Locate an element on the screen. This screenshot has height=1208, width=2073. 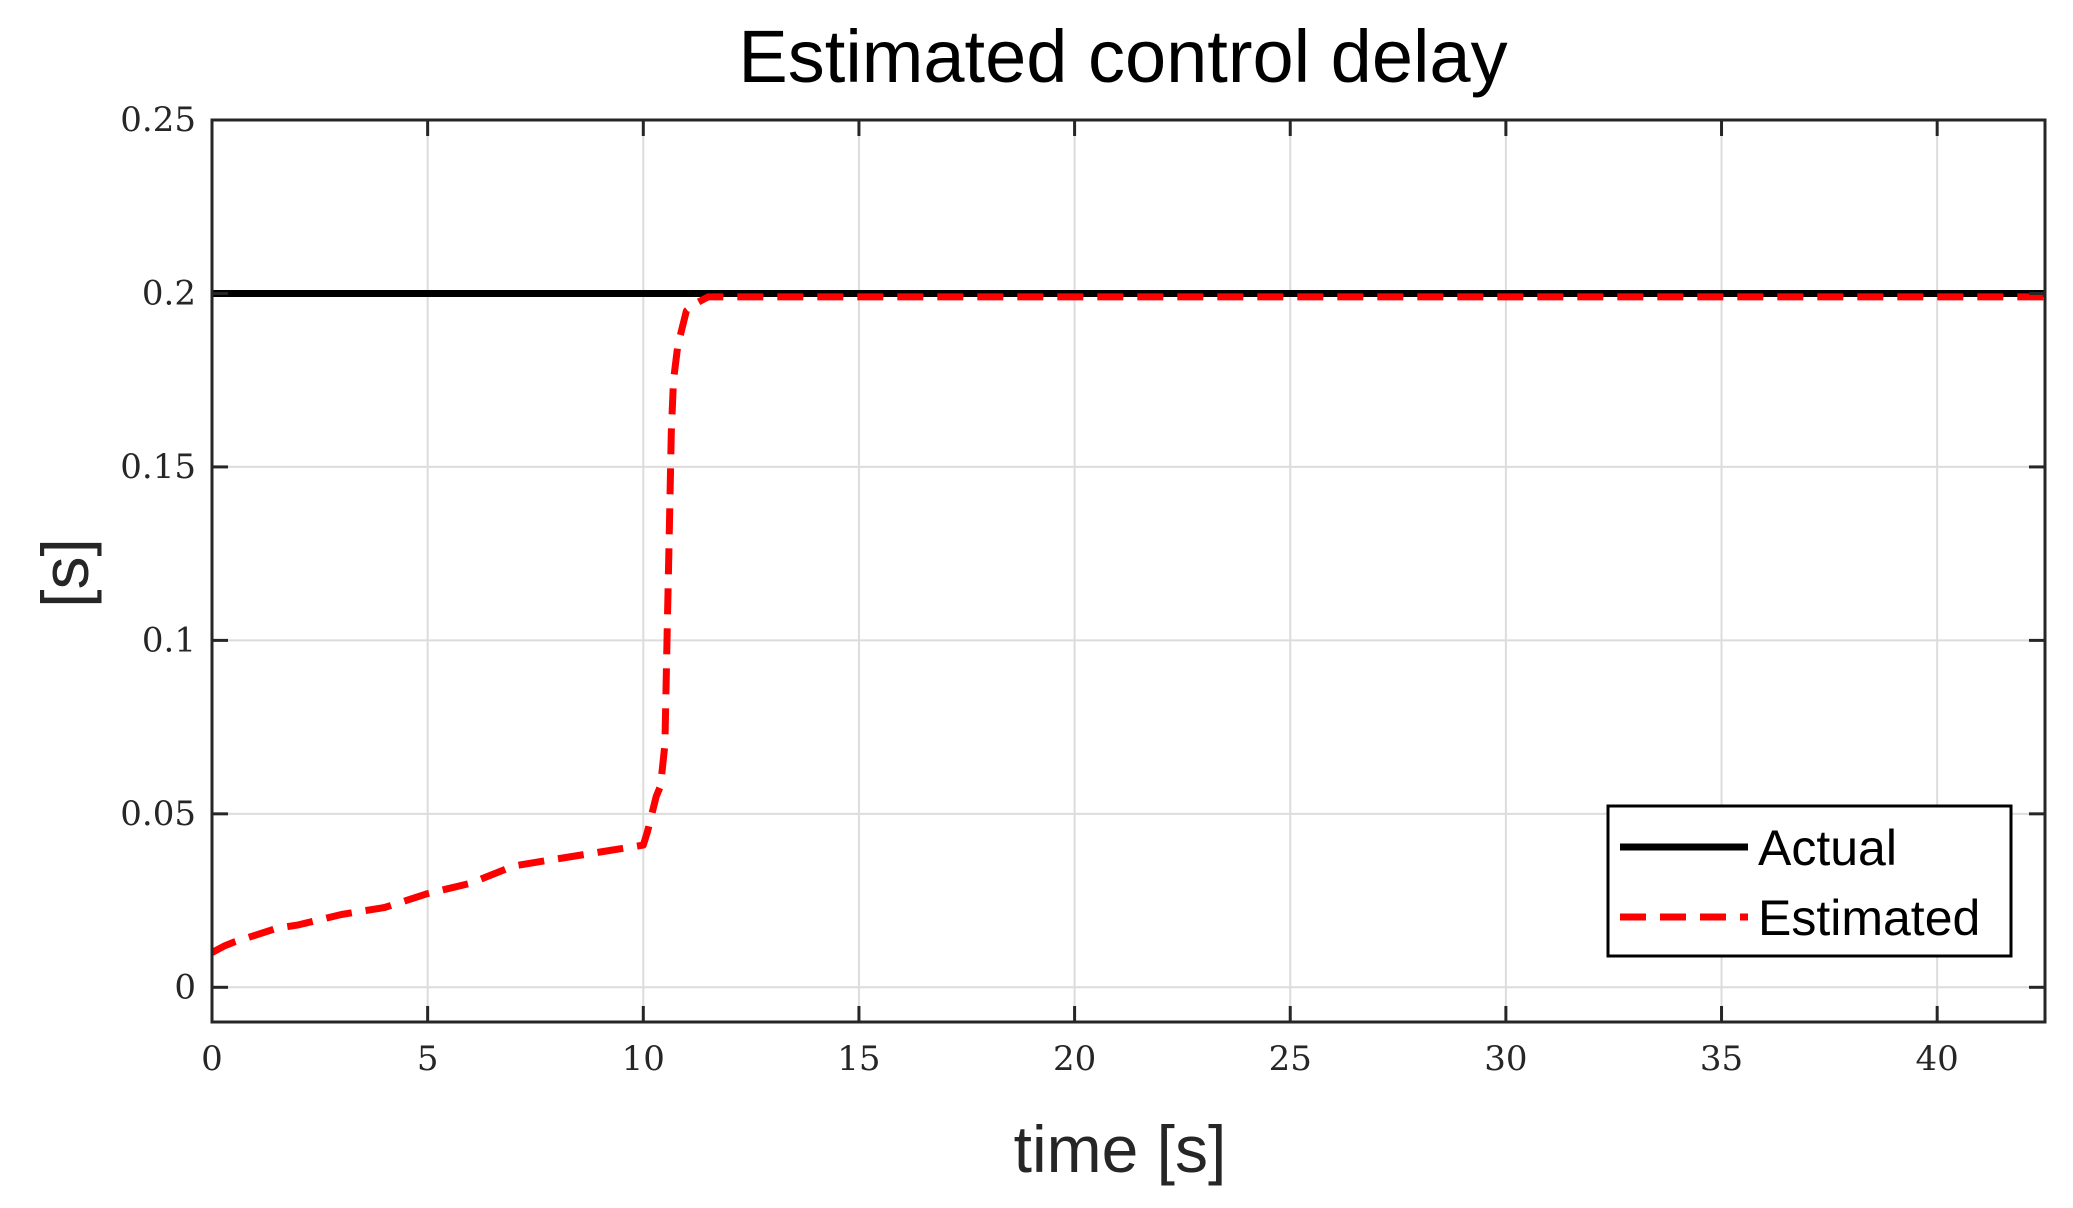
x-tick-labels: 0 5 10 15 20 25 30 35 40 is located at coordinates (1080, 1059).